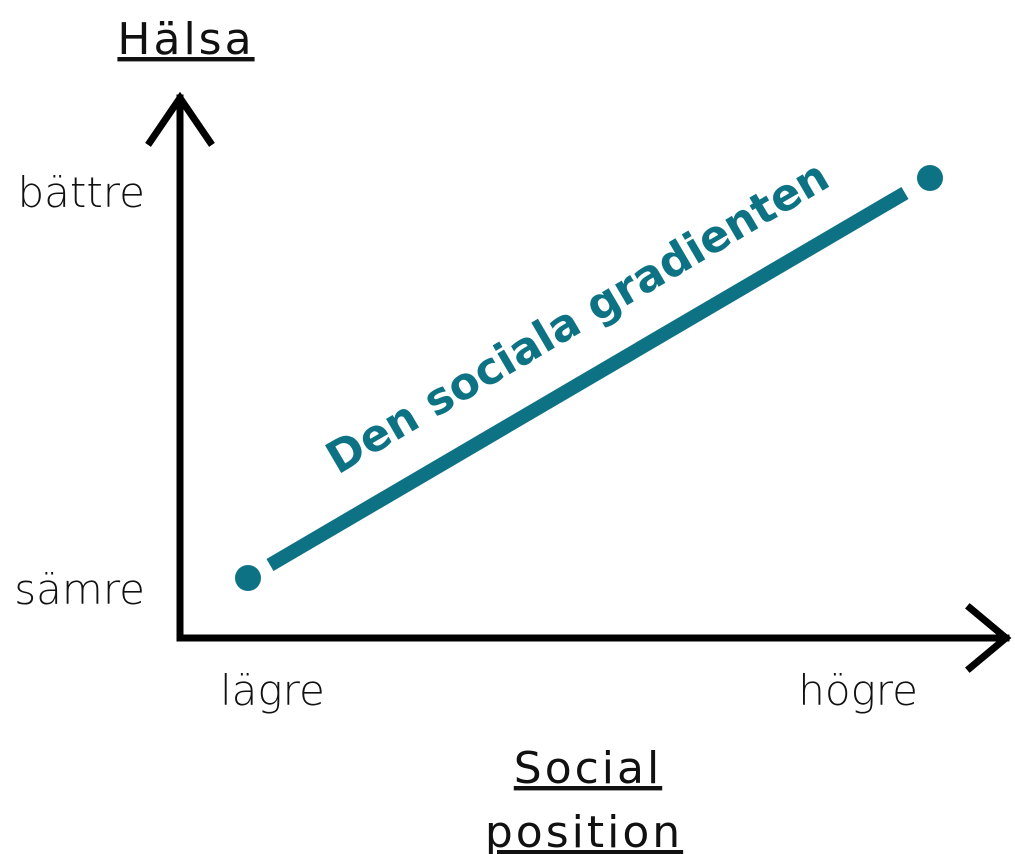 This screenshot has height=854, width=1015. I want to click on end-dot, so click(930, 178).